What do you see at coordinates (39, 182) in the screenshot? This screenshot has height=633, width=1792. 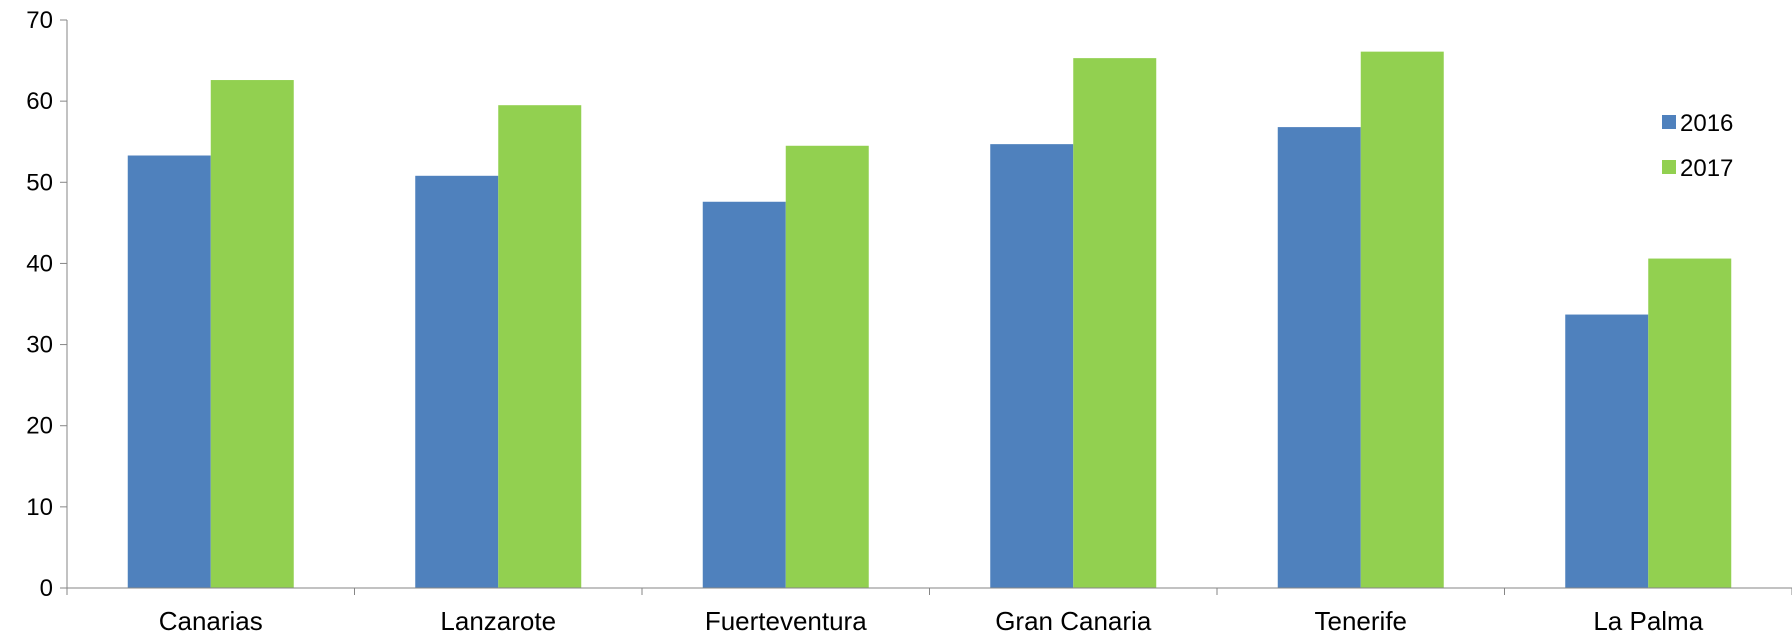 I see `y-tick-label: 50` at bounding box center [39, 182].